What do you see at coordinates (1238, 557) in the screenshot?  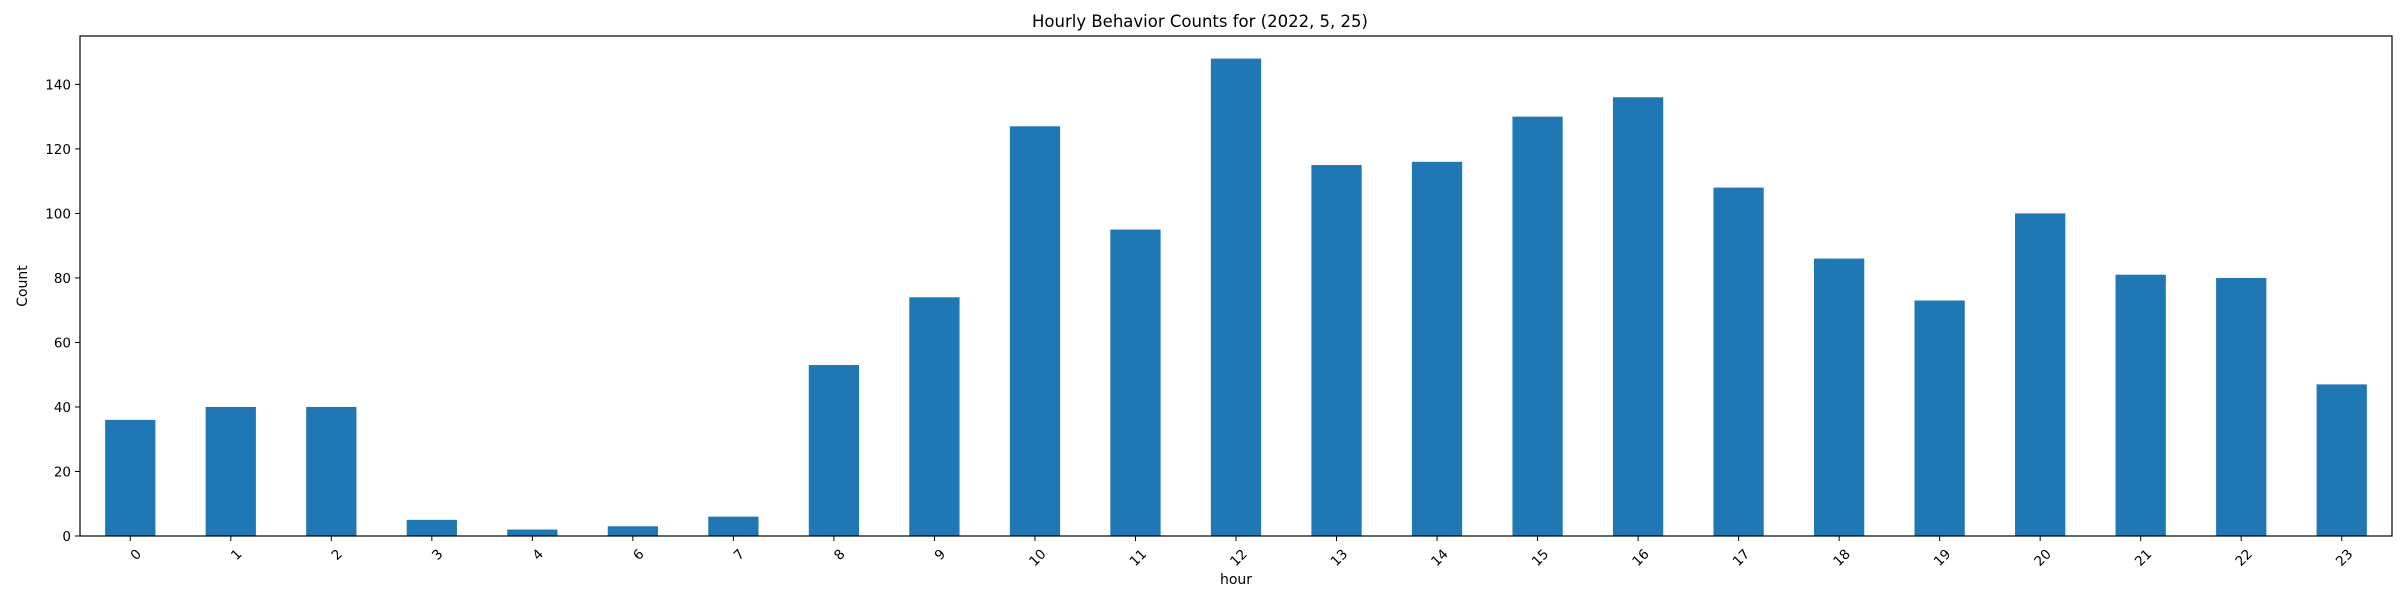 I see `x-tick-label: 12` at bounding box center [1238, 557].